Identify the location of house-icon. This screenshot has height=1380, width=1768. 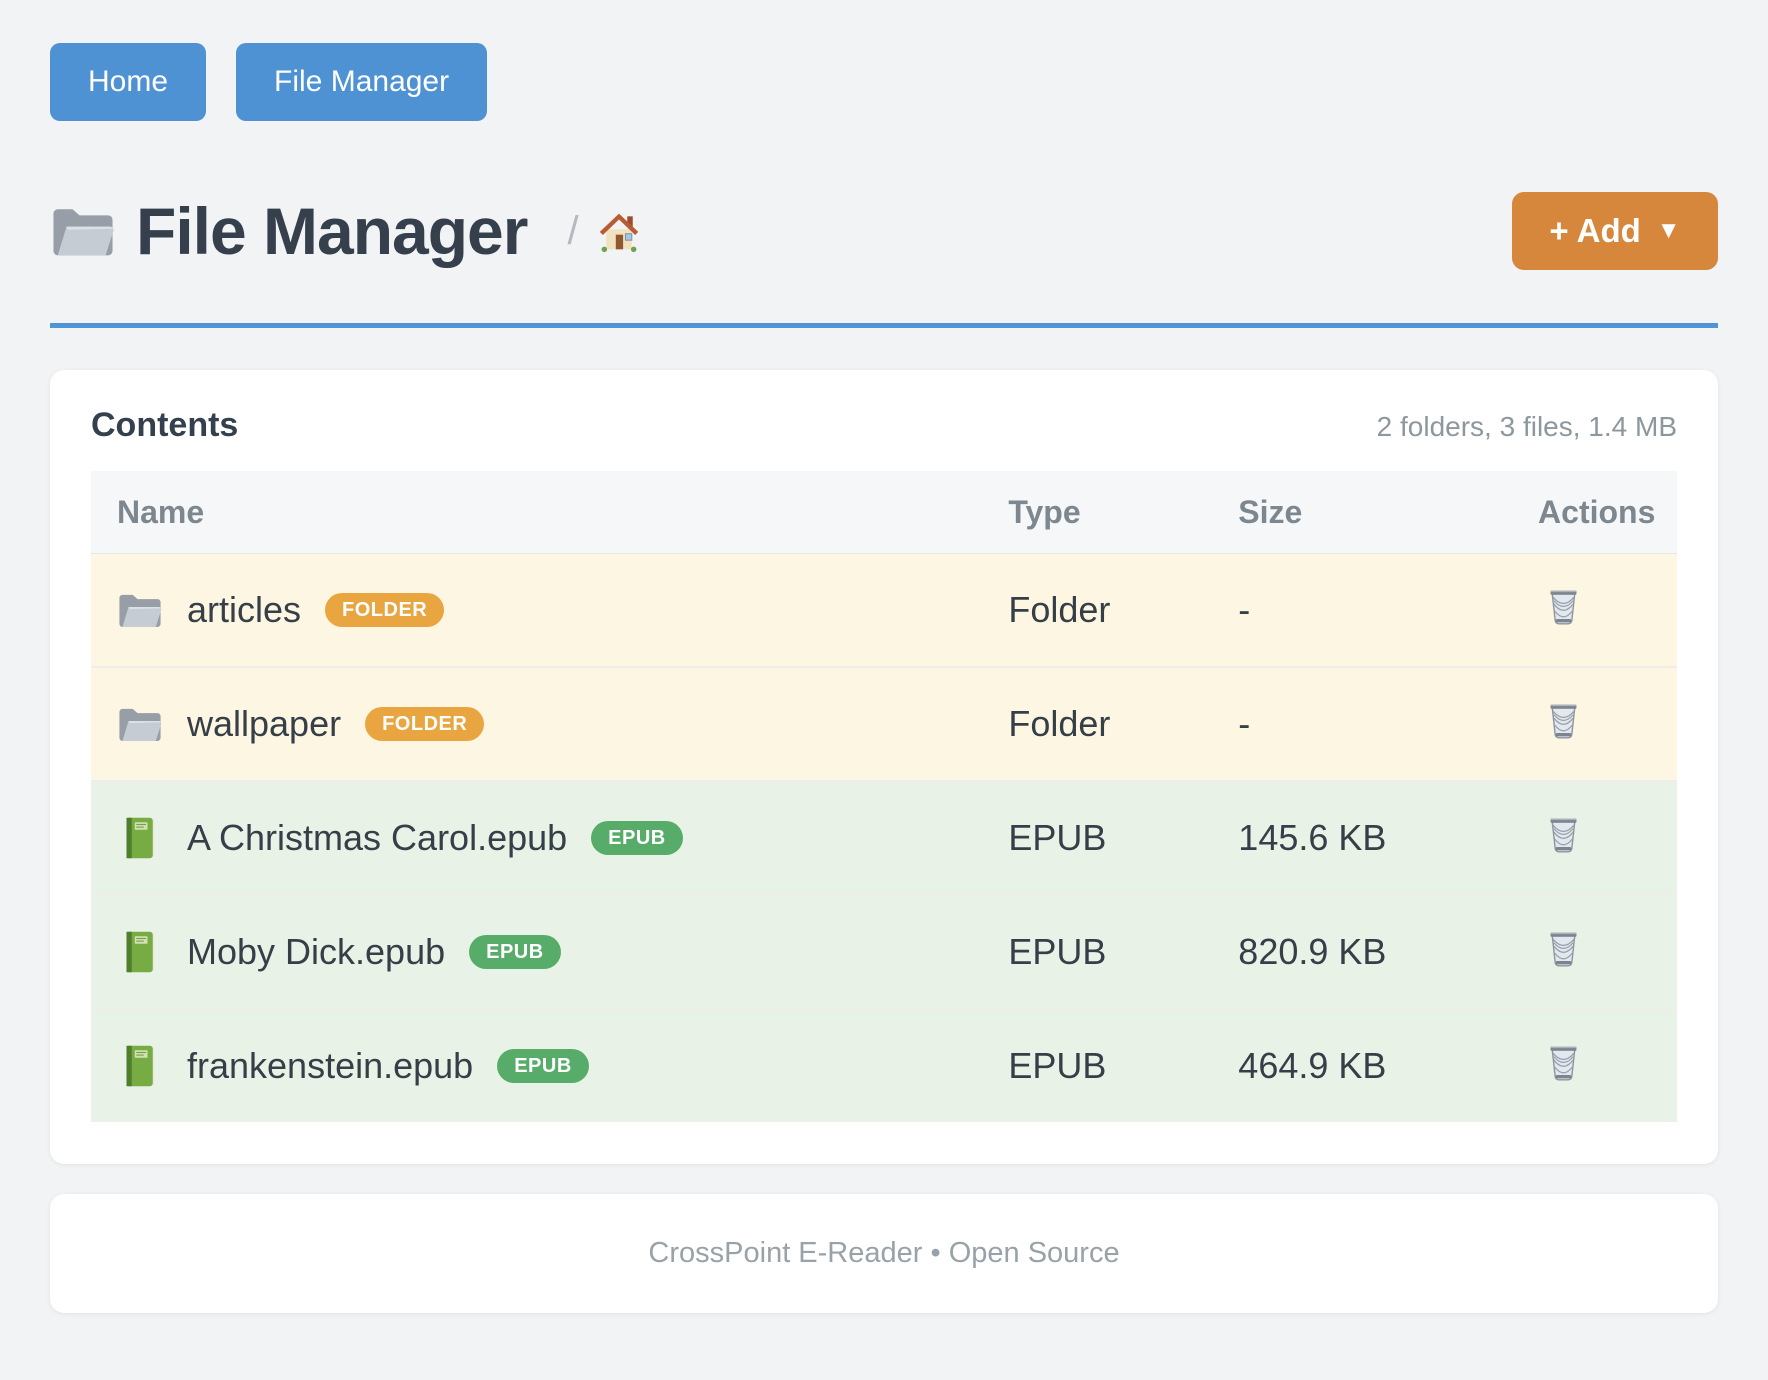
(619, 231).